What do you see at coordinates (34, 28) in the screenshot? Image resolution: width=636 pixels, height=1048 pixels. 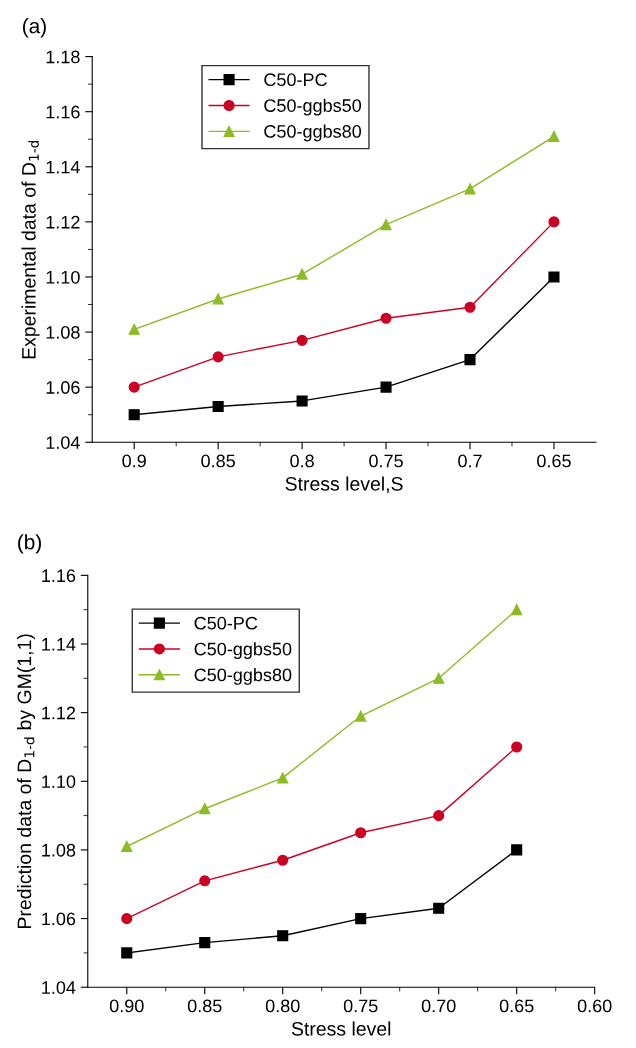 I see `text: (a)` at bounding box center [34, 28].